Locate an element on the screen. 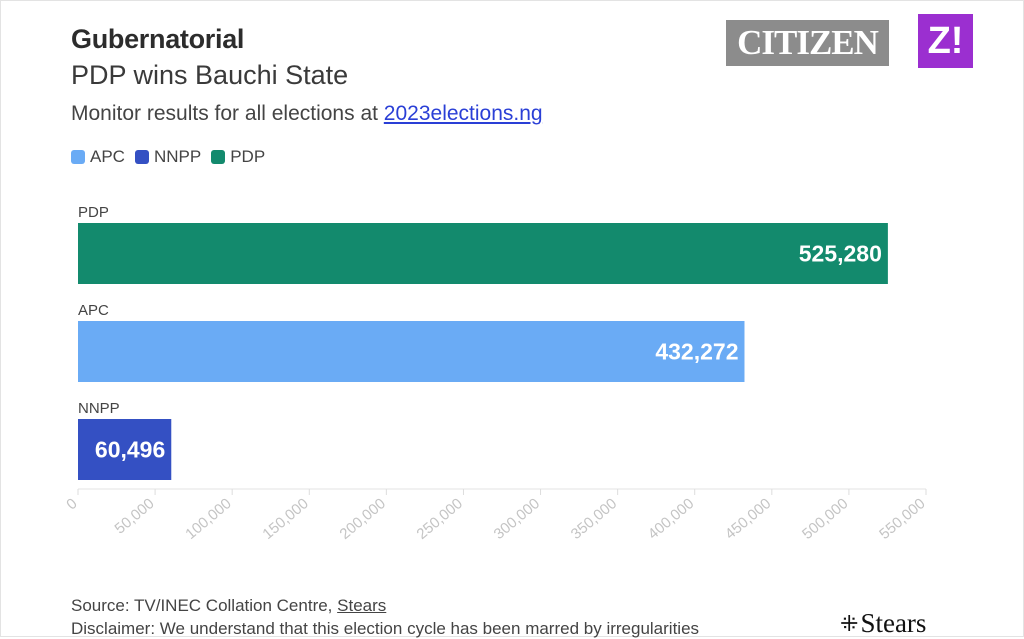  legend-swatch-pdp is located at coordinates (218, 157).